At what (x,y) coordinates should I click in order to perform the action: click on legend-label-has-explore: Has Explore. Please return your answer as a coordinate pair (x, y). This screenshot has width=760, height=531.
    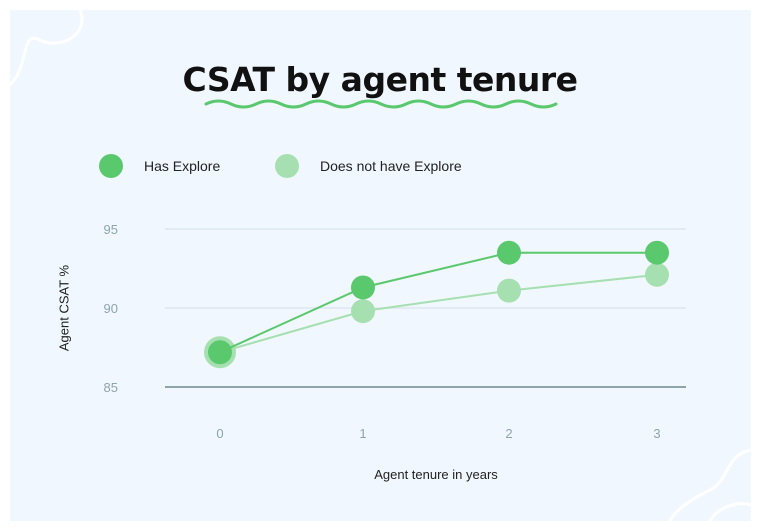
    Looking at the image, I should click on (182, 166).